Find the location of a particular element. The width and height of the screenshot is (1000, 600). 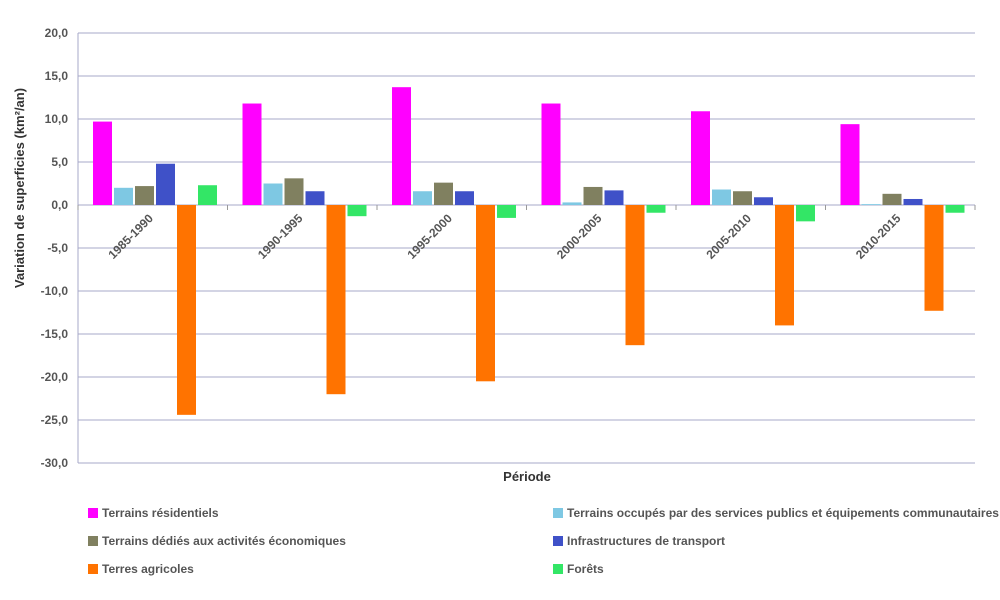

y-tick-label: -25,0 is located at coordinates (55, 420).